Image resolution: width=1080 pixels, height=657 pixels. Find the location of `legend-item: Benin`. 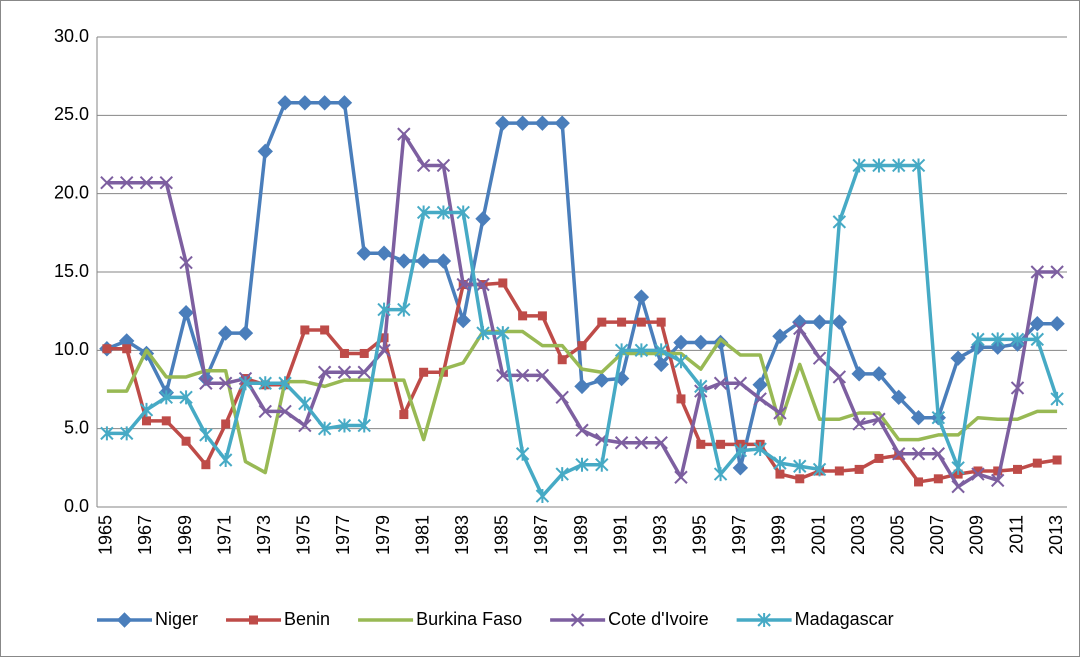

legend-item: Benin is located at coordinates (278, 619).